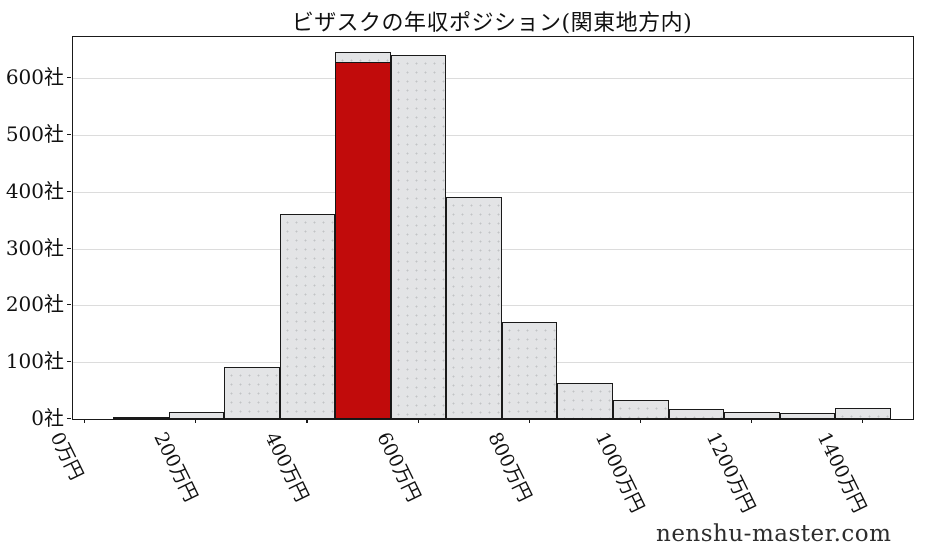  What do you see at coordinates (287, 467) in the screenshot?
I see `x-tick-label-text: 400万円` at bounding box center [287, 467].